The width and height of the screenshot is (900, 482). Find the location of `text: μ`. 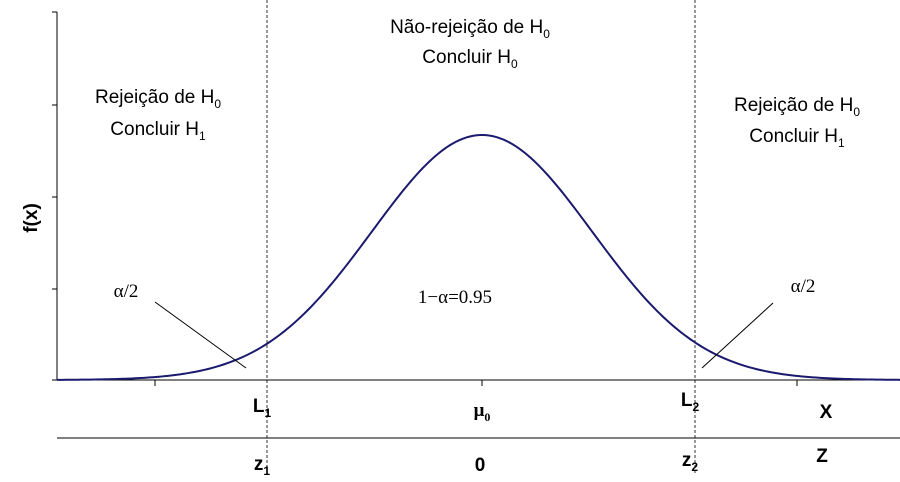

text: μ is located at coordinates (479, 410).